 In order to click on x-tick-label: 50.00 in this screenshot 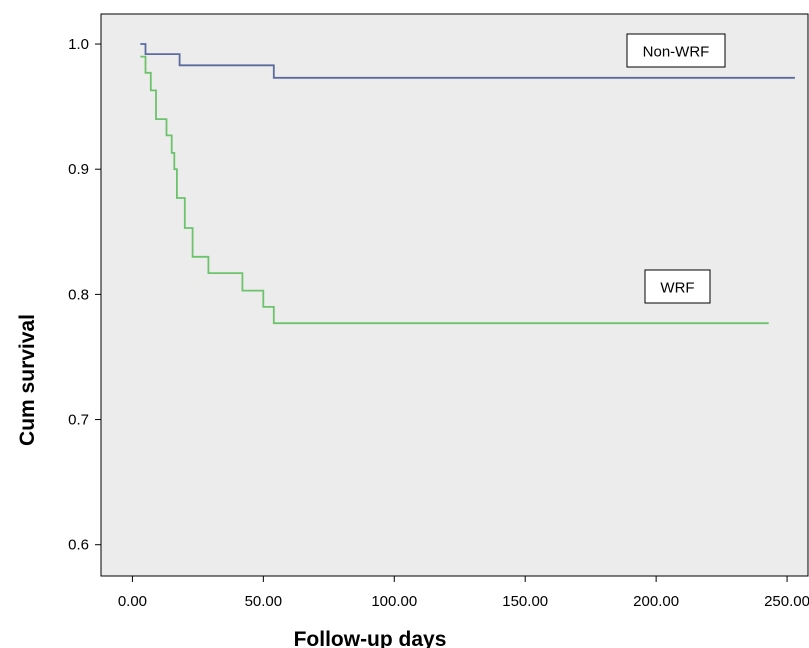, I will do `click(264, 601)`.